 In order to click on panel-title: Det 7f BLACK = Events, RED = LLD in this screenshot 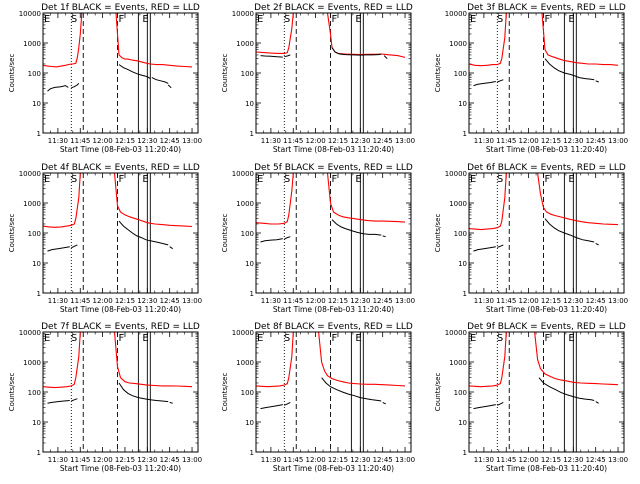, I will do `click(120, 327)`.